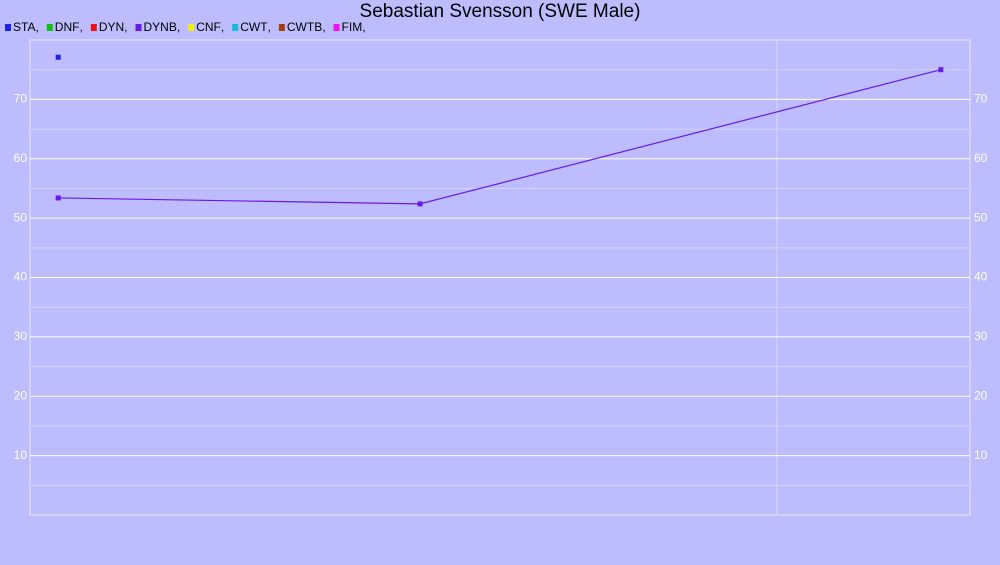 This screenshot has height=565, width=1000. What do you see at coordinates (21, 336) in the screenshot?
I see `y-tick-label: 30` at bounding box center [21, 336].